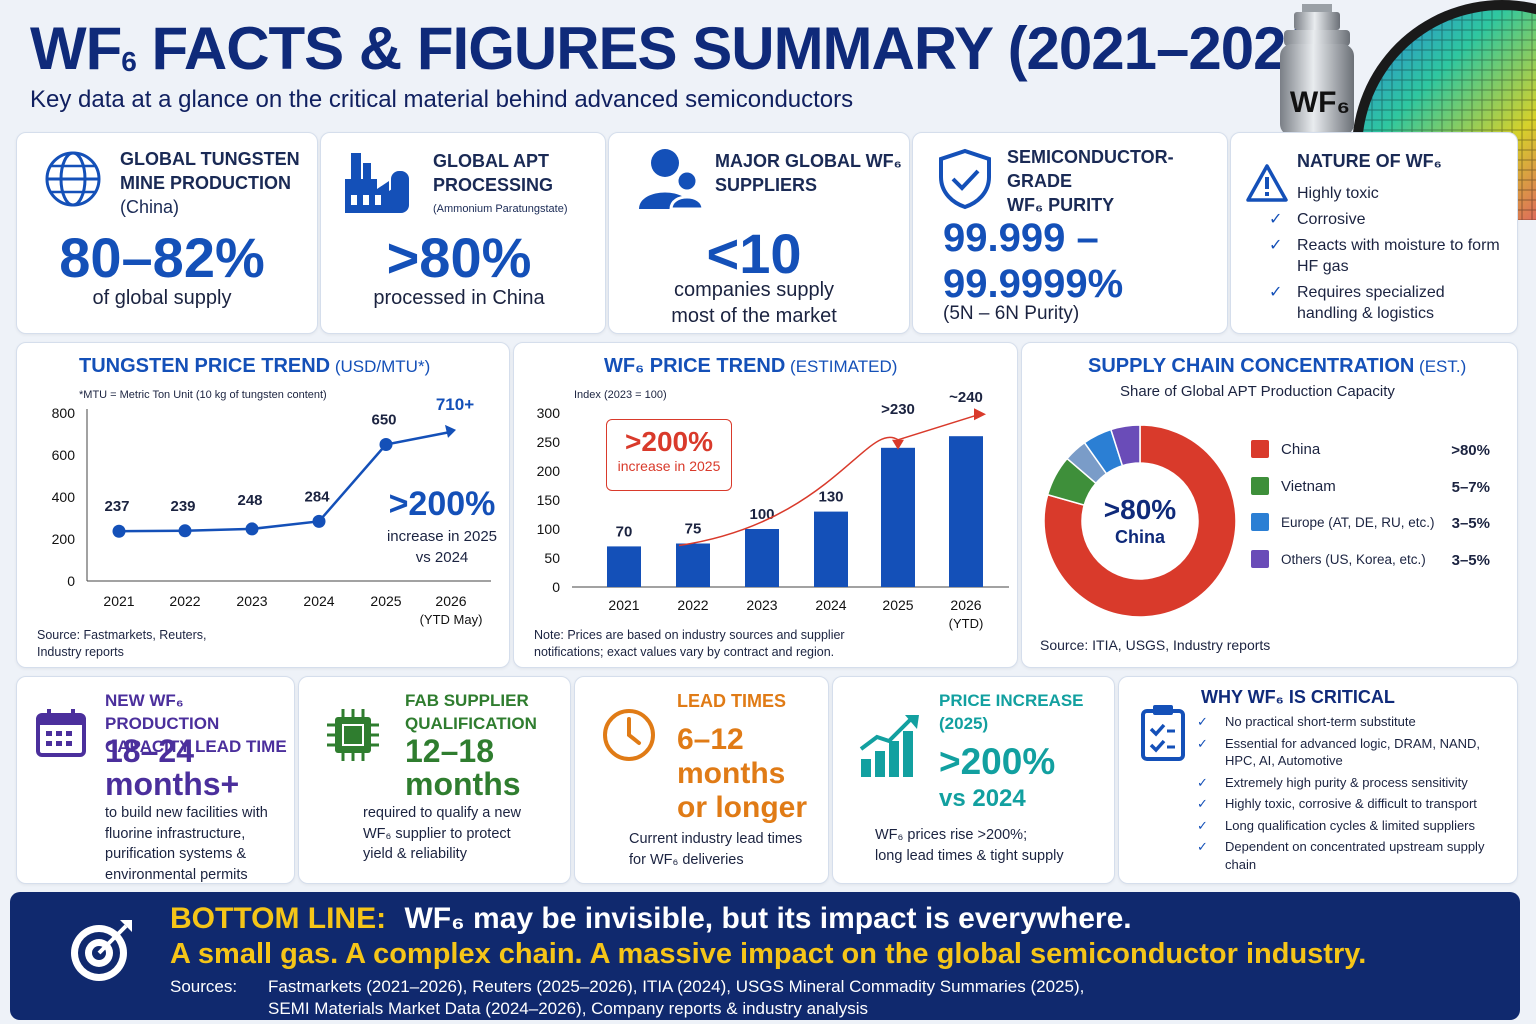  I want to click on callout-text: increase in 2025, so click(442, 536).